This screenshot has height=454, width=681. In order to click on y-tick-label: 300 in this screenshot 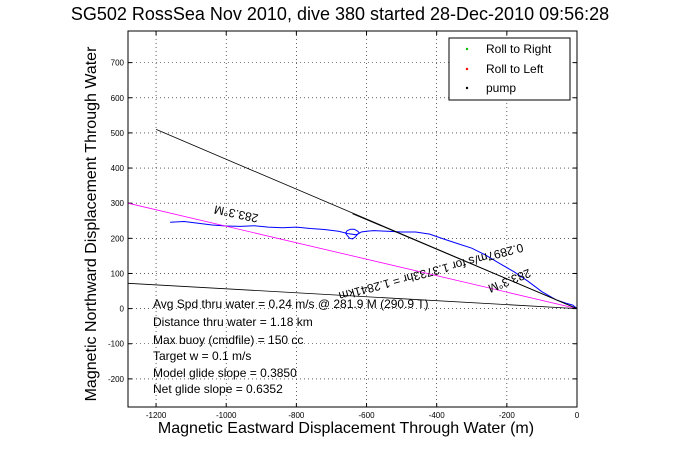, I will do `click(118, 203)`.